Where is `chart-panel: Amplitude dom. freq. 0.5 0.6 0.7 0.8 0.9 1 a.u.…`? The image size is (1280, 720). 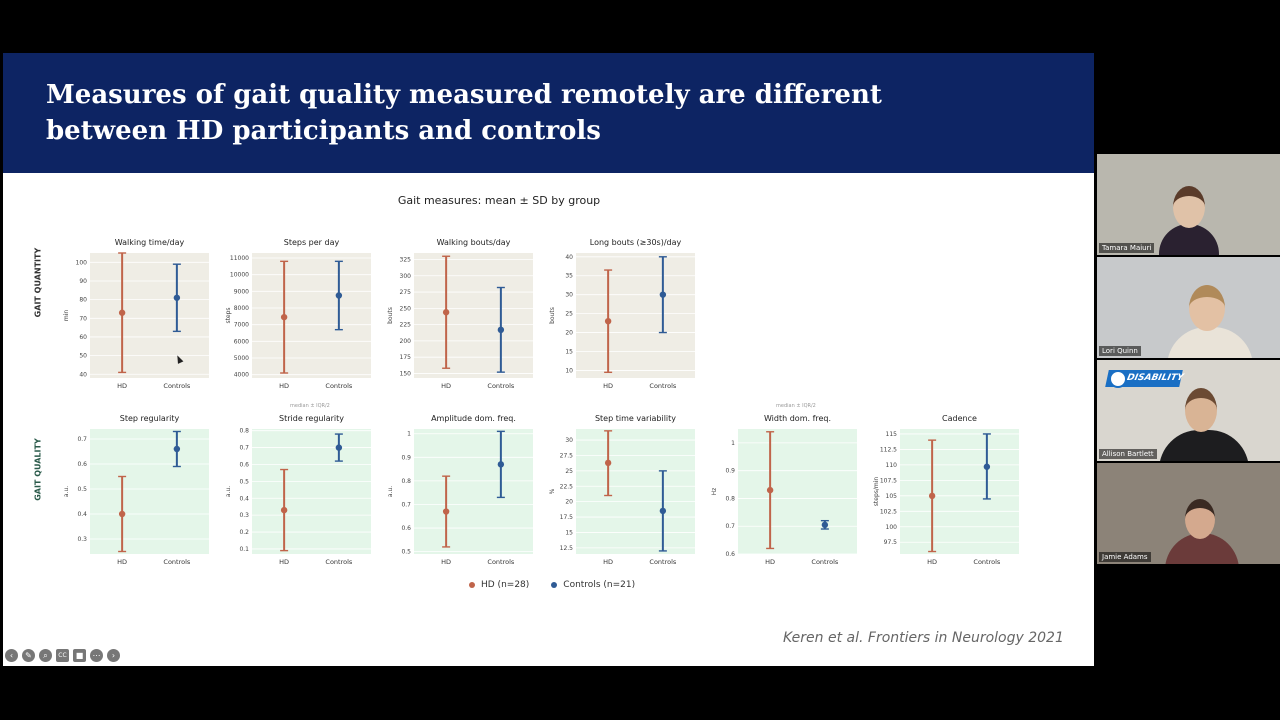
chart-panel: Amplitude dom. freq. 0.5 0.6 0.7 0.8 0.9 1 a.u.… is located at coordinates (460, 490).